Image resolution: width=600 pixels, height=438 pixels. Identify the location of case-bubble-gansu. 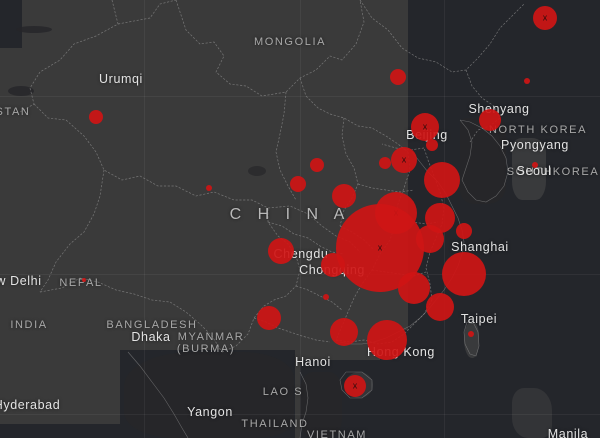
(298, 184).